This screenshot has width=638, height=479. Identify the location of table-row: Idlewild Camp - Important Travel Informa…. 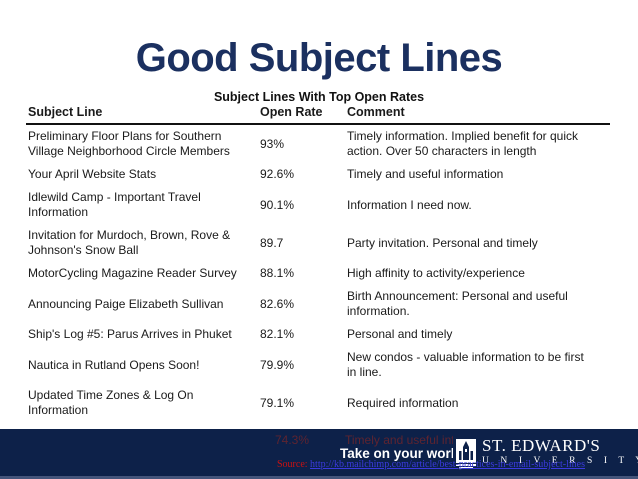
(318, 205).